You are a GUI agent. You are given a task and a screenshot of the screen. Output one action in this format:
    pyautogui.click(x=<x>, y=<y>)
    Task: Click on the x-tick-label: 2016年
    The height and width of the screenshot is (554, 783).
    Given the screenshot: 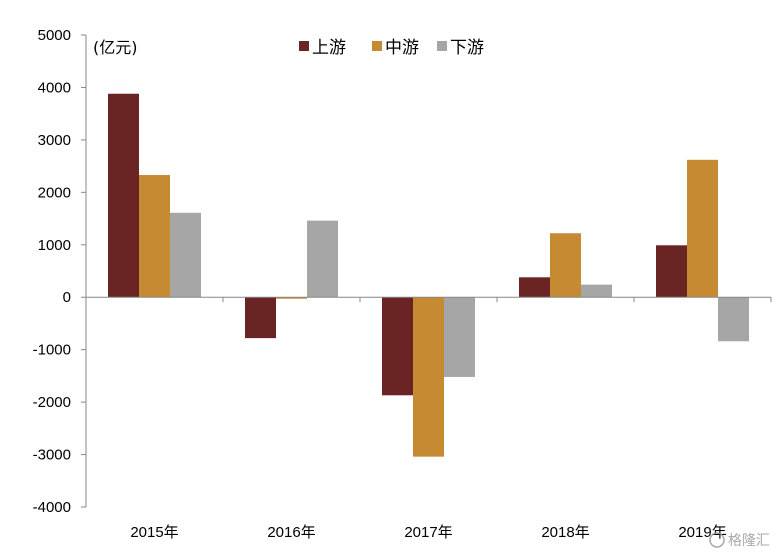 What is the action you would take?
    pyautogui.click(x=291, y=532)
    